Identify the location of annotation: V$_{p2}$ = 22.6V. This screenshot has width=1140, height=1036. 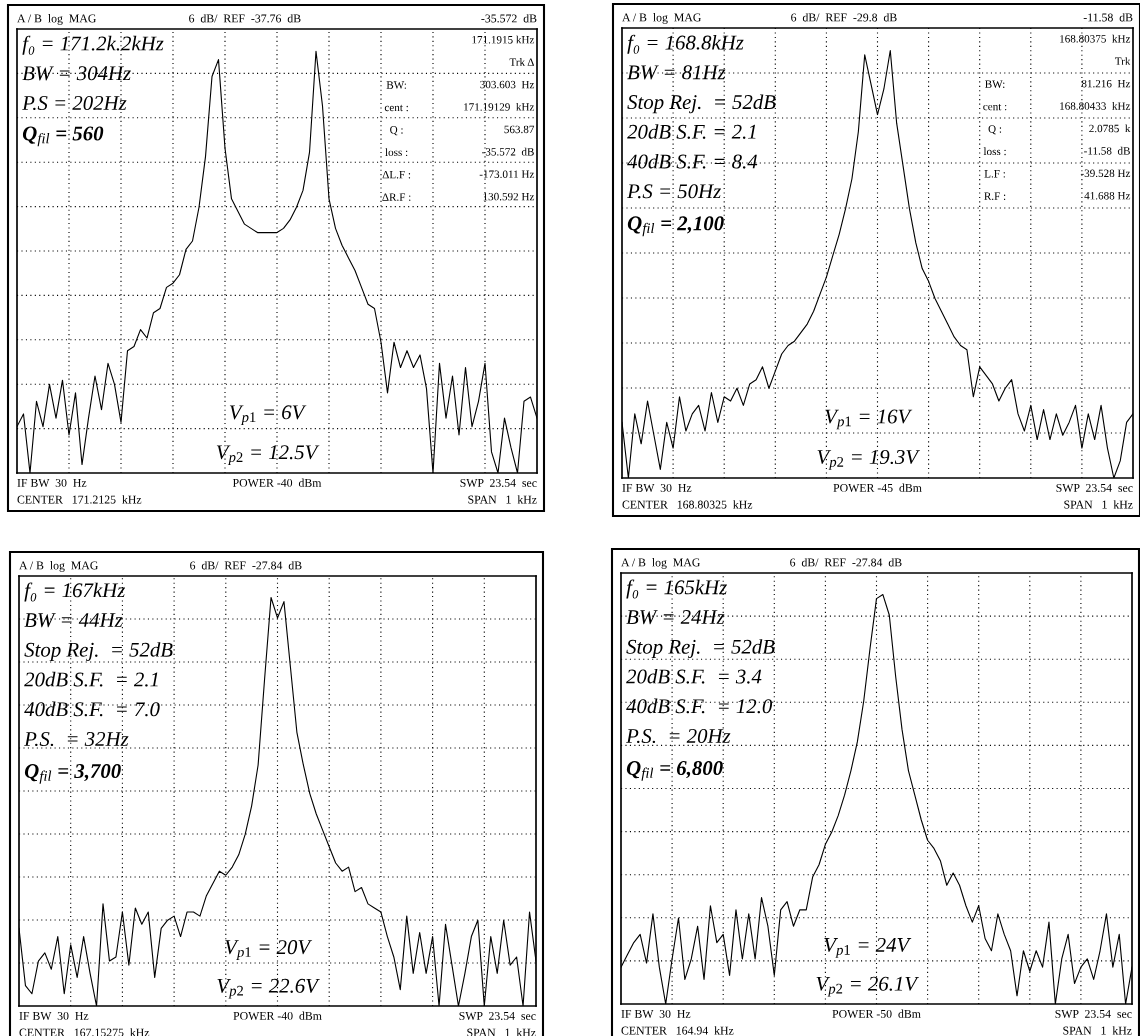
(268, 988).